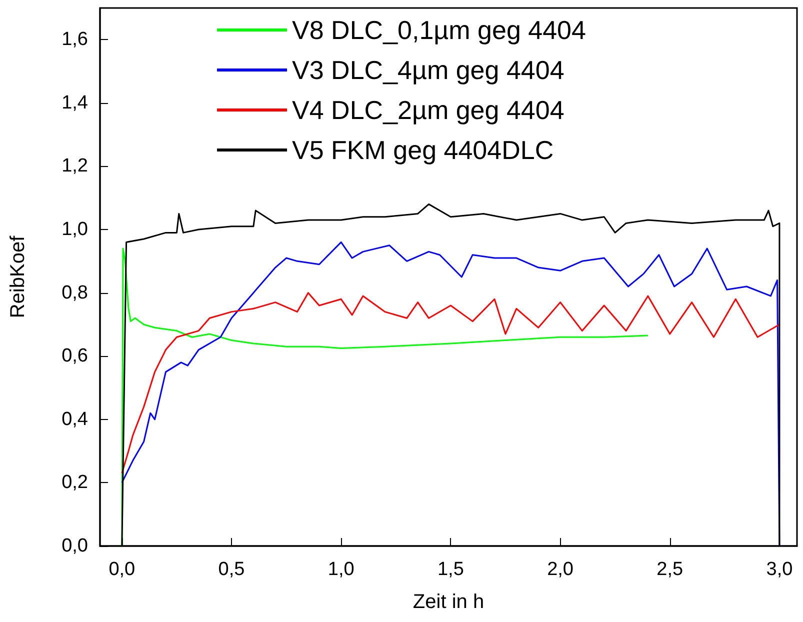  Describe the element at coordinates (423, 150) in the screenshot. I see `legend-label: V5 FKM geg 4404DLC` at that location.